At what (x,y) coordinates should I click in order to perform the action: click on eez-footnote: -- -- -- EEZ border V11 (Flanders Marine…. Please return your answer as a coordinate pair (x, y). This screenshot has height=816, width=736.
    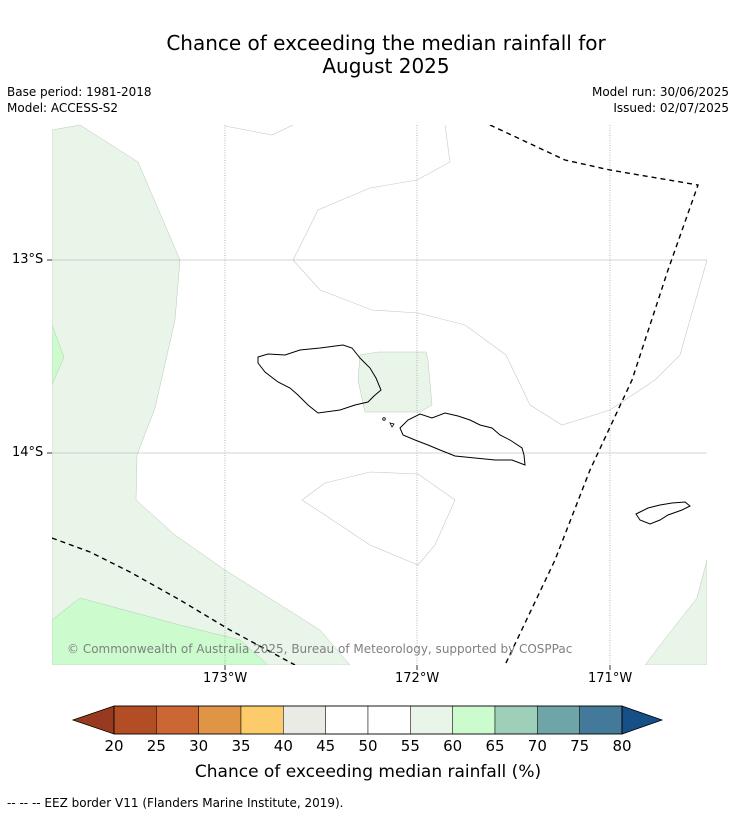
    Looking at the image, I should click on (175, 803).